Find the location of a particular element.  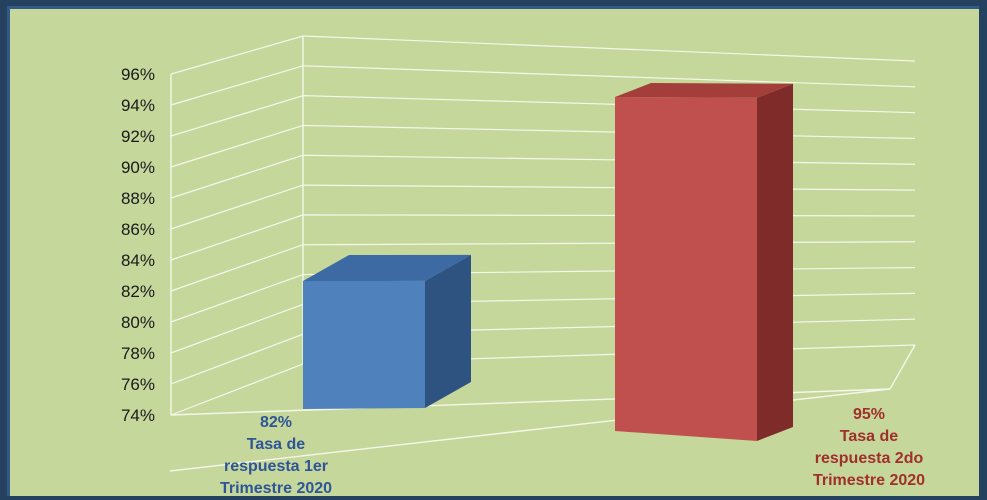

y-tick-label: 90% is located at coordinates (138, 167).